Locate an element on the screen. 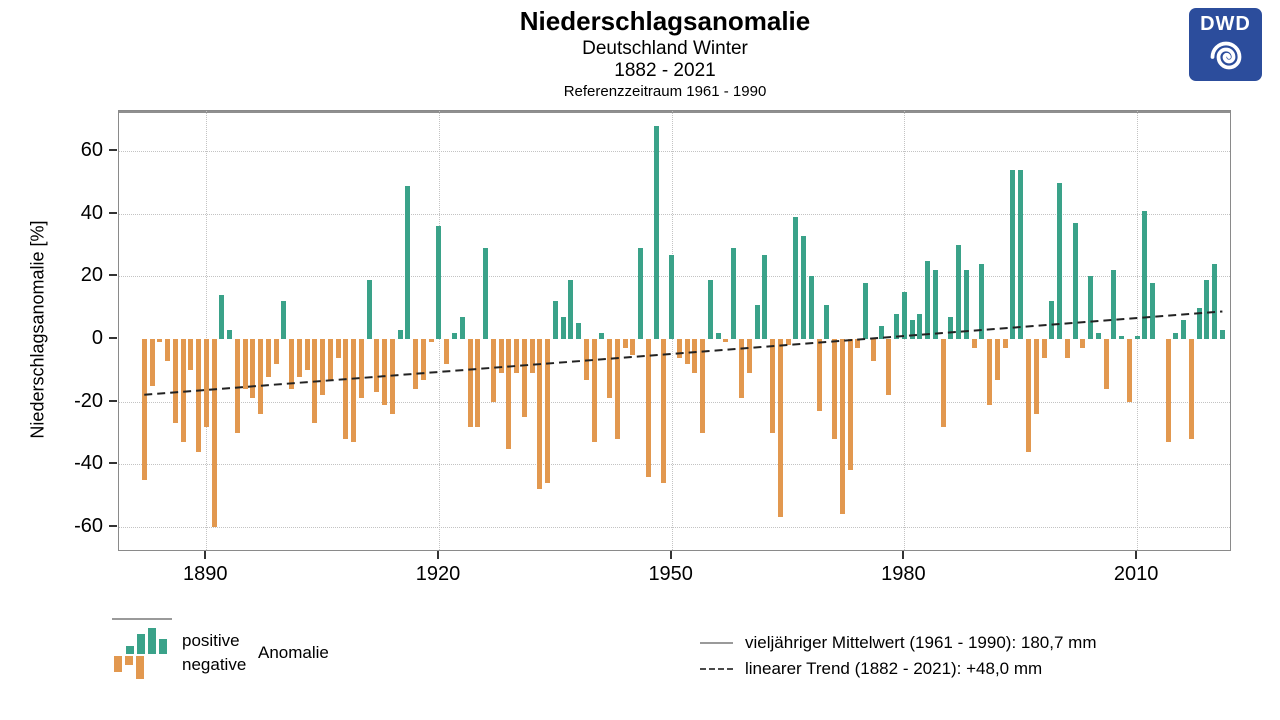 Image resolution: width=1280 pixels, height=720 pixels. bar-2002 is located at coordinates (1075, 281).